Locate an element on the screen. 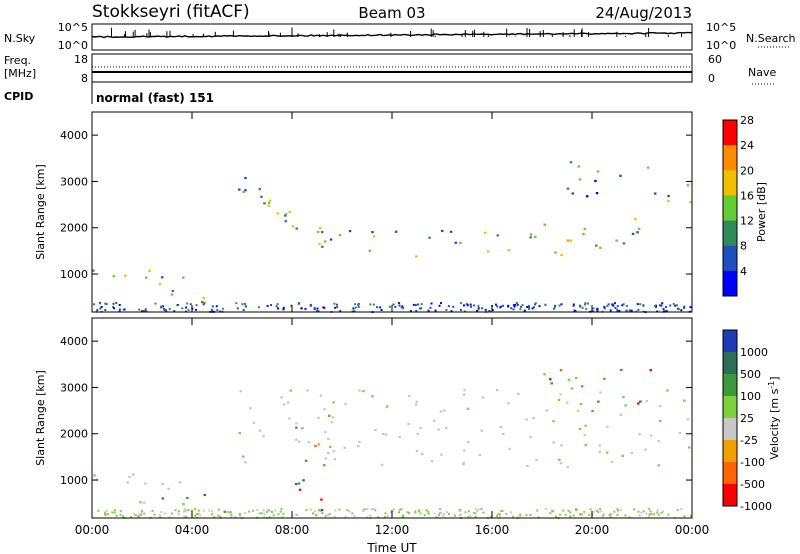 The width and height of the screenshot is (800, 554). colorbar-tick-label: 12 is located at coordinates (747, 221).